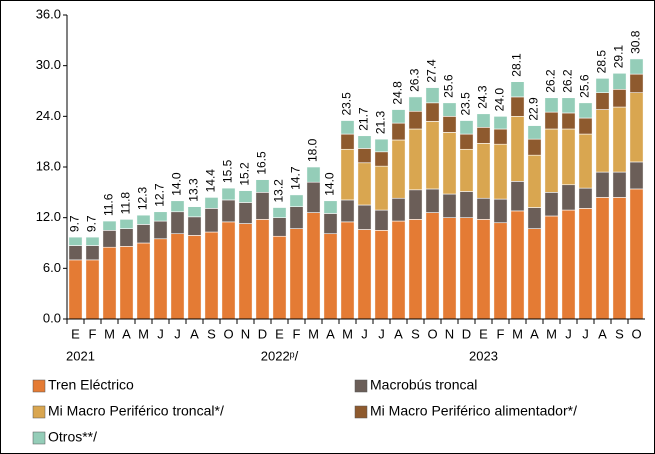 The height and width of the screenshot is (454, 655). What do you see at coordinates (143, 198) in the screenshot?
I see `total-label: 12.3` at bounding box center [143, 198].